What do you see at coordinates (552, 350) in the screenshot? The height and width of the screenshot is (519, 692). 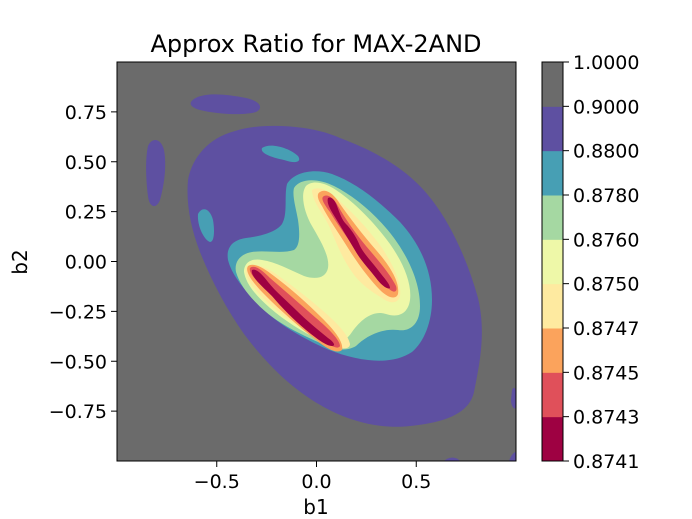 I see `colorbar-band-0.8745-0.8747` at bounding box center [552, 350].